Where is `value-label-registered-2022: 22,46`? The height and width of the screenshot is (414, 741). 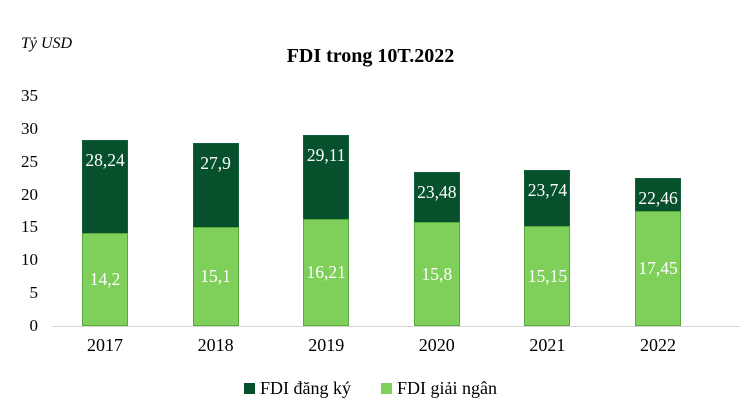 value-label-registered-2022: 22,46 is located at coordinates (658, 198).